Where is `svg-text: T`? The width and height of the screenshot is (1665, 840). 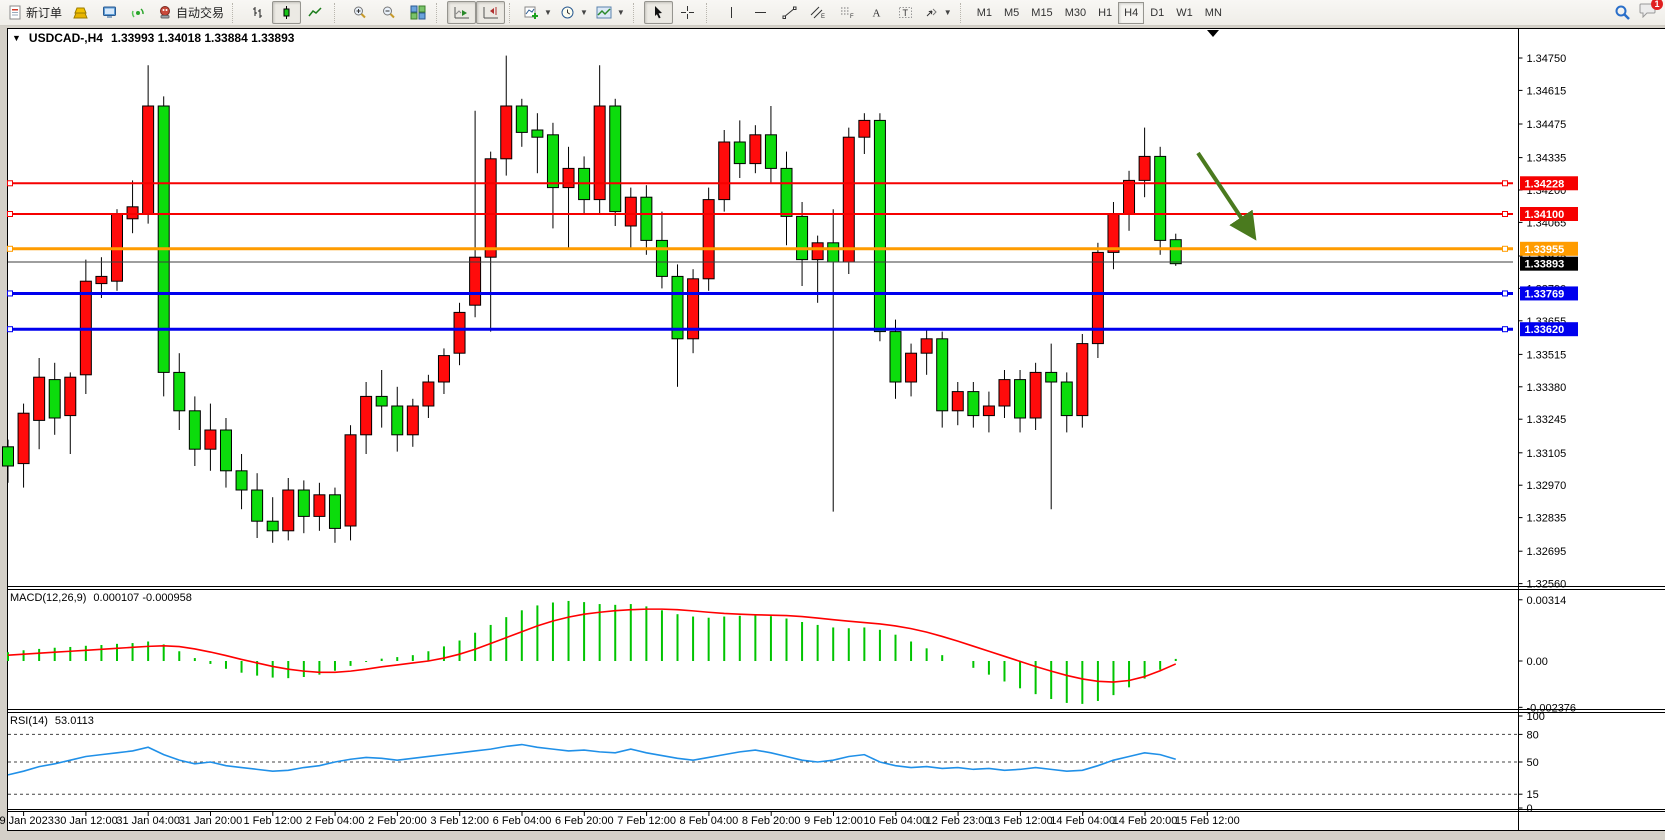
svg-text: T is located at coordinates (905, 13).